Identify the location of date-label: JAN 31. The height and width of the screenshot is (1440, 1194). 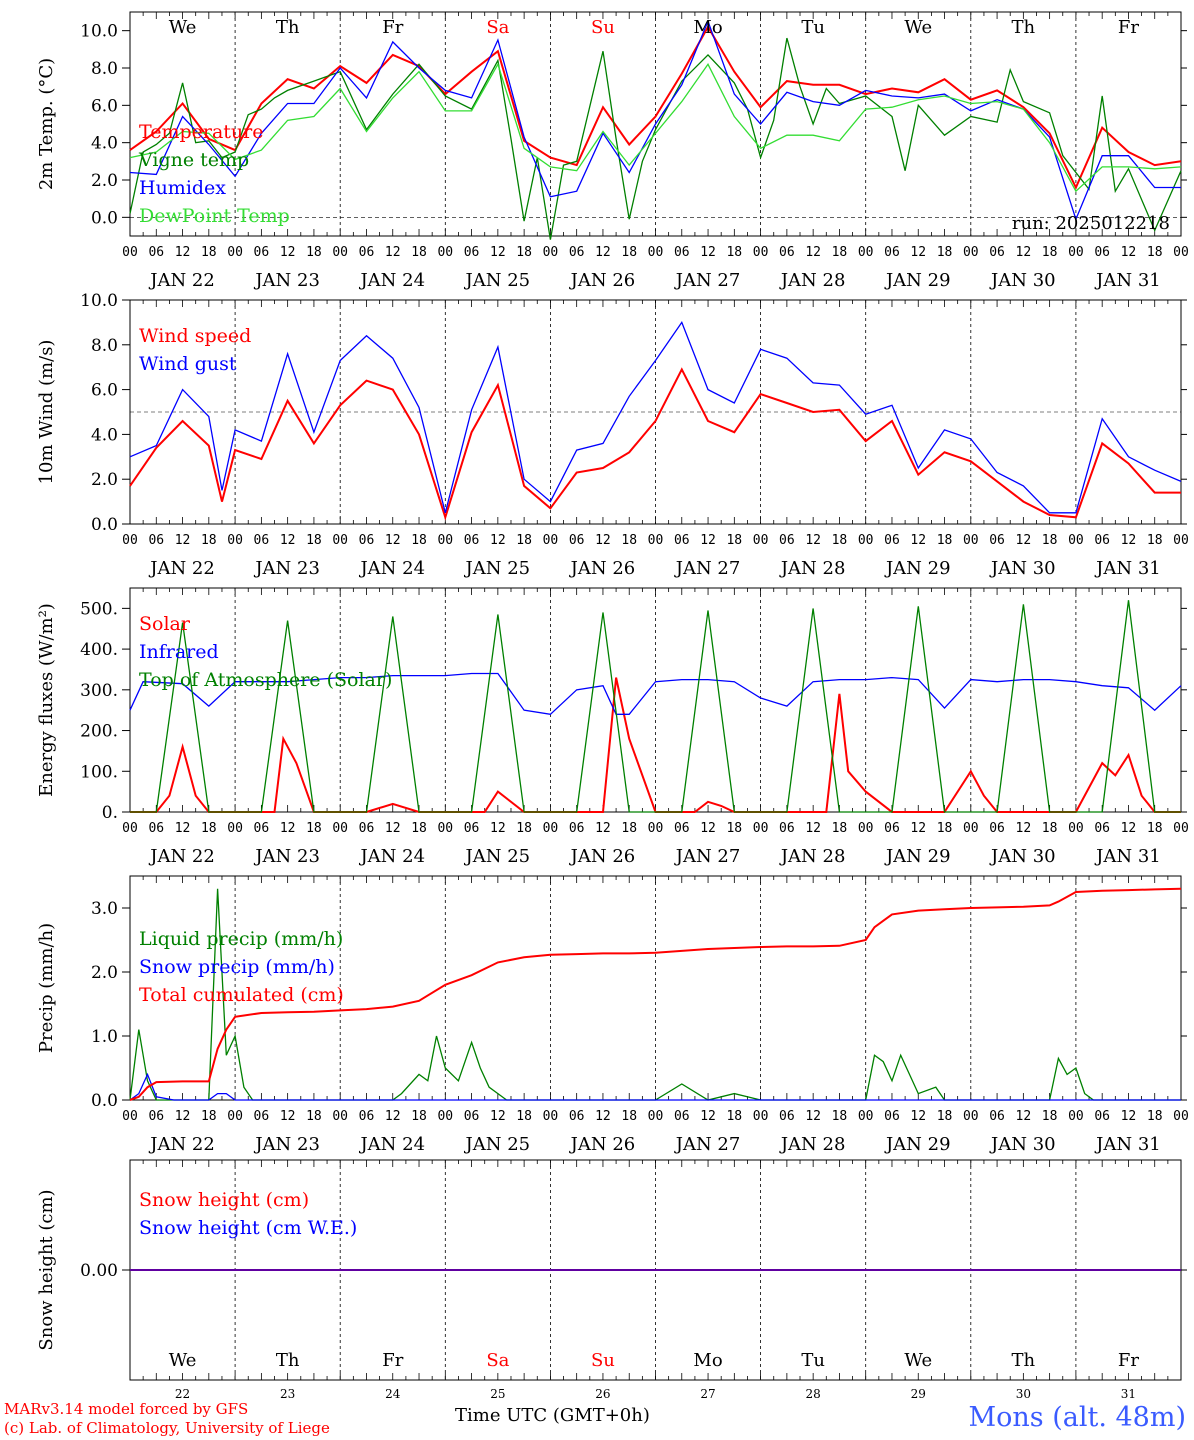
(1127, 1144).